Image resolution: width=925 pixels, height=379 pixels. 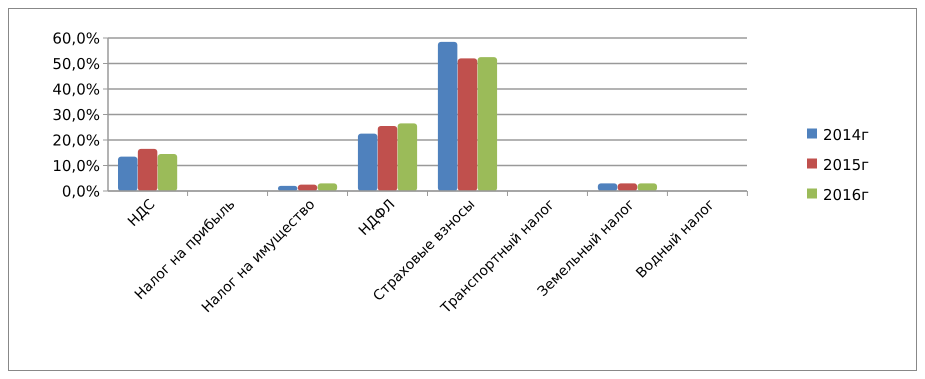 I want to click on y-tick-label: 10,0%, so click(x=76, y=165).